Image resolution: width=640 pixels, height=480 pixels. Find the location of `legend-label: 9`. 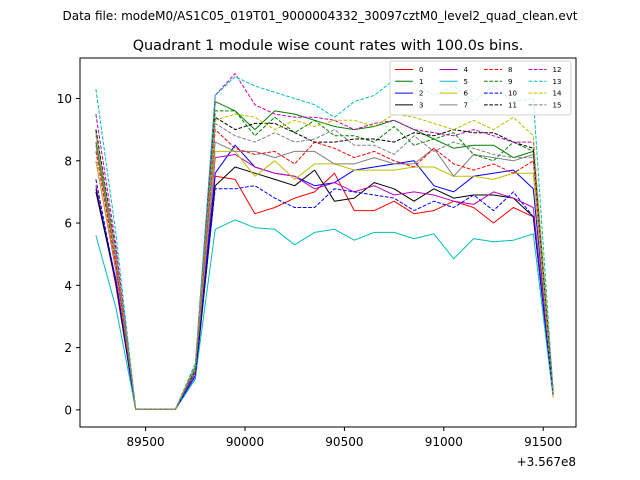

legend-label: 9 is located at coordinates (510, 82).